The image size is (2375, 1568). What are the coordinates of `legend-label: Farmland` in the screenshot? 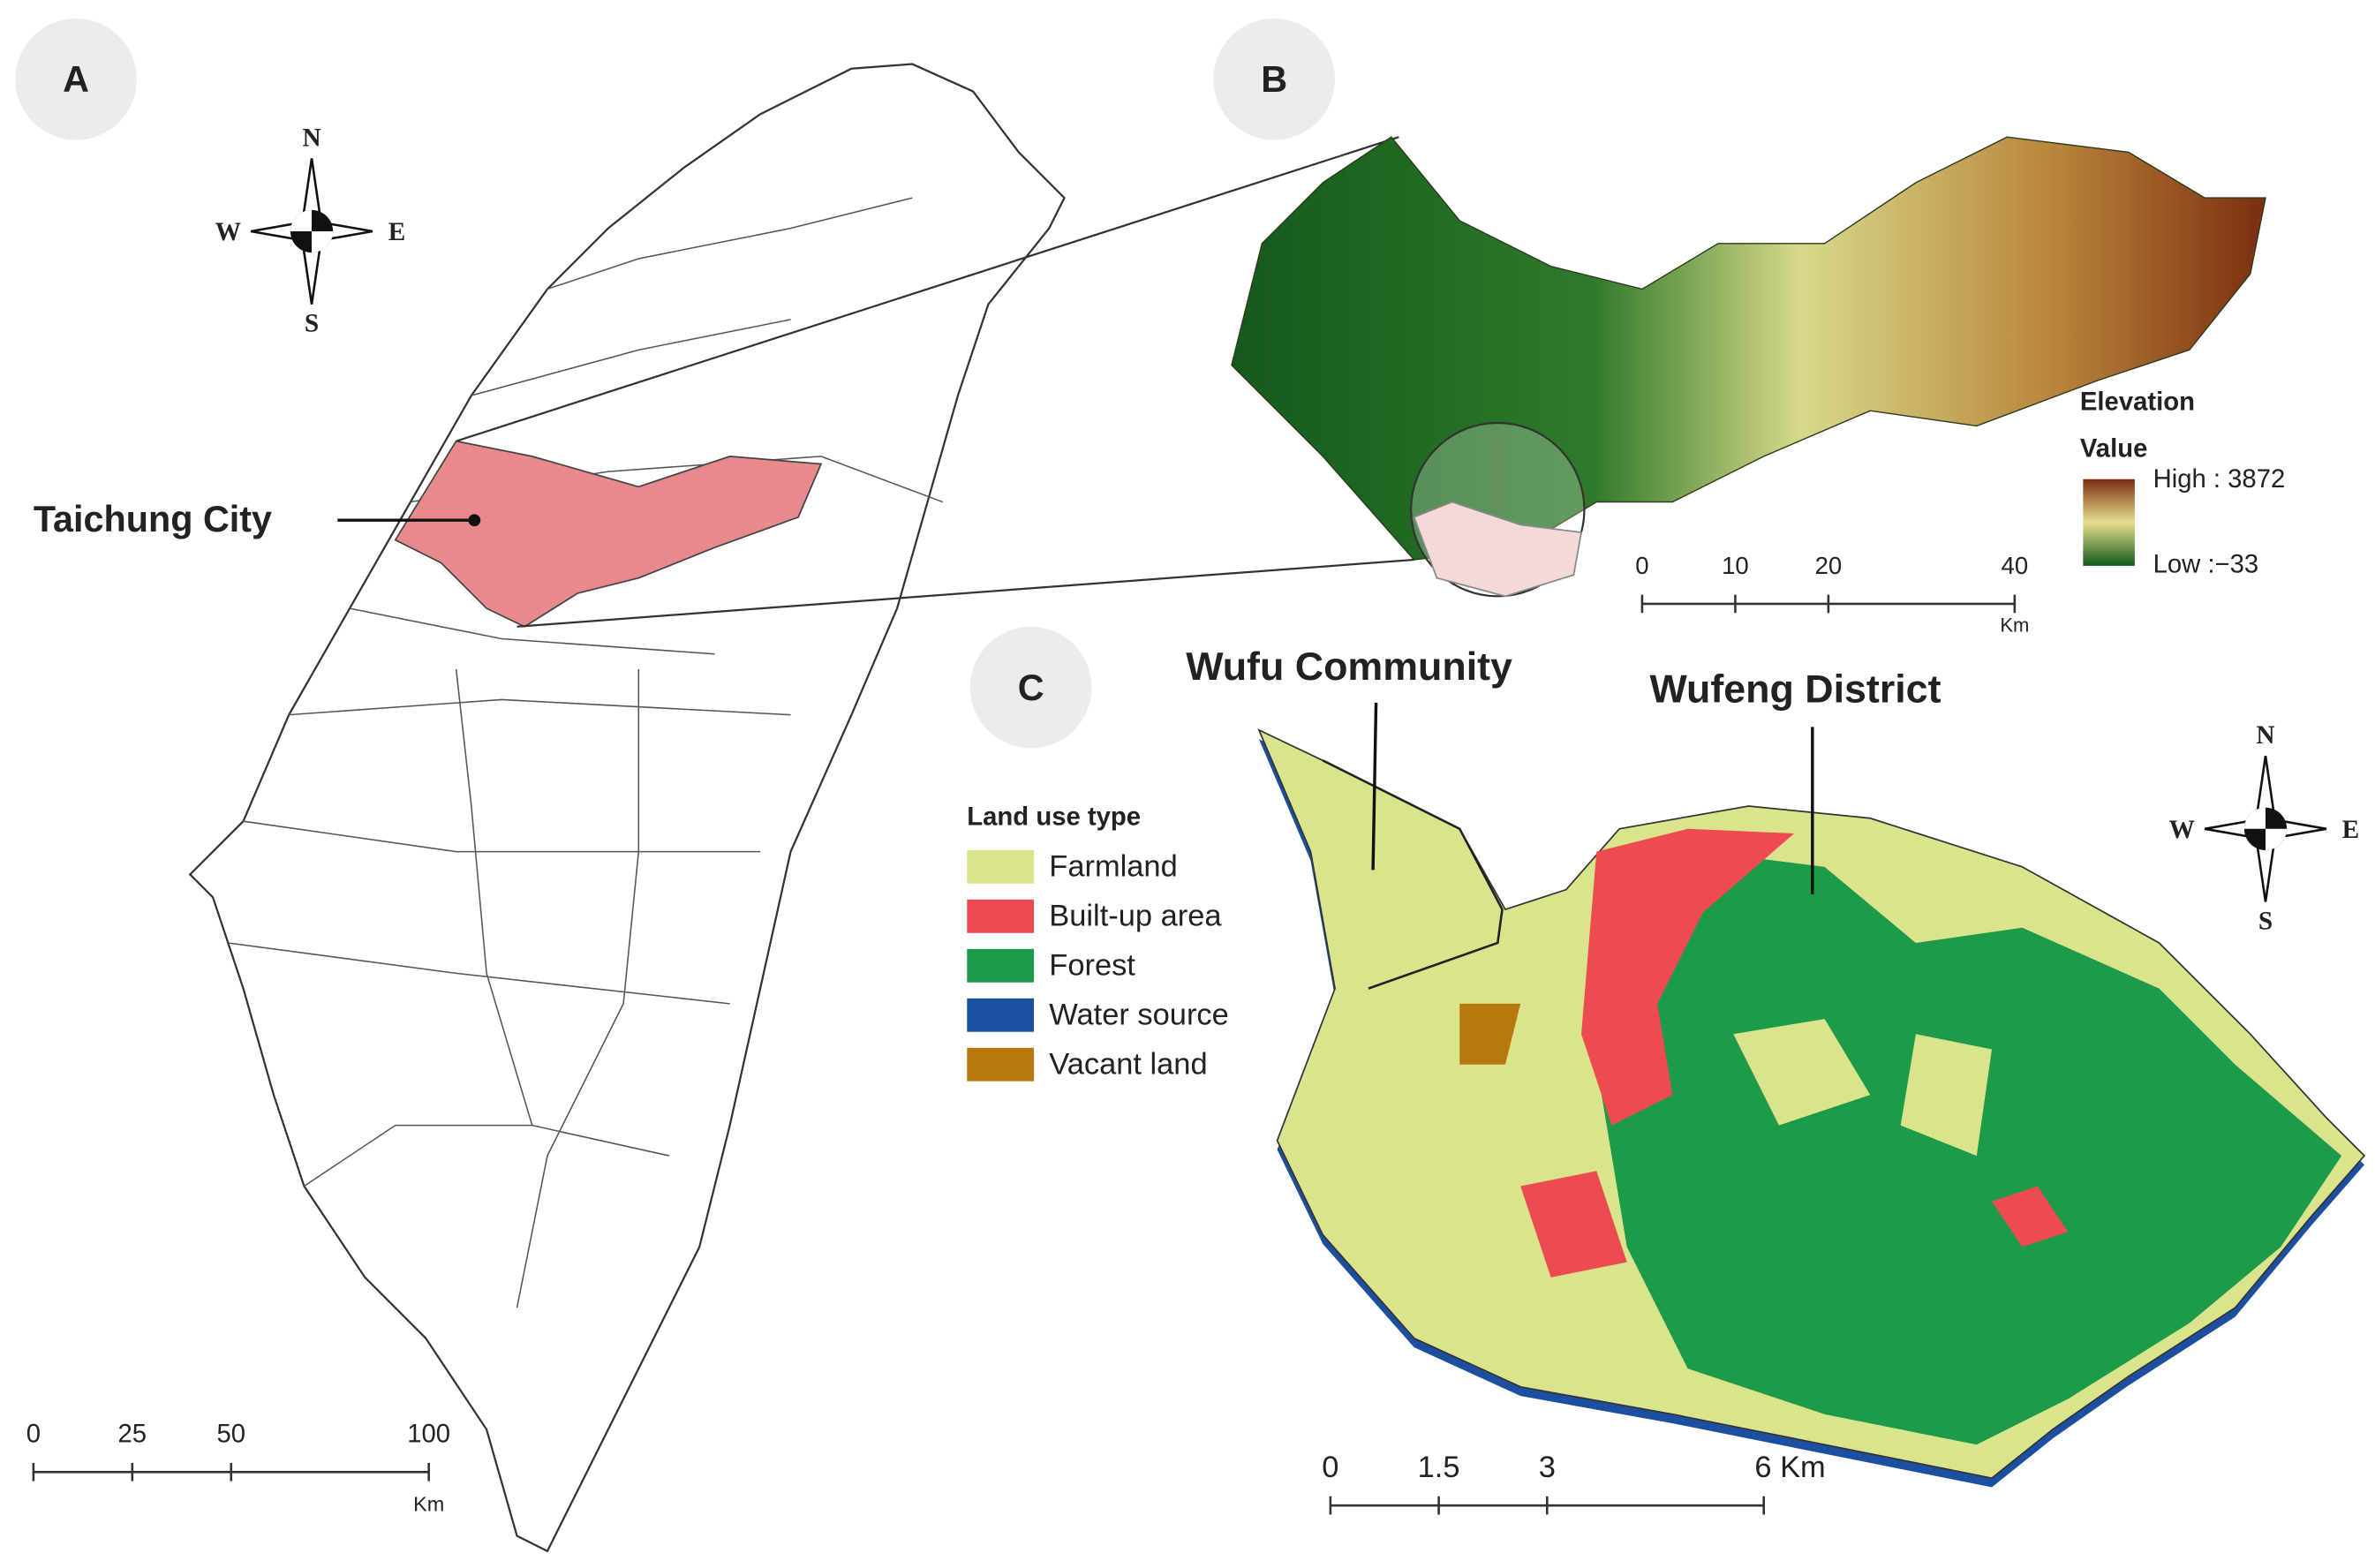 It's located at (1113, 867).